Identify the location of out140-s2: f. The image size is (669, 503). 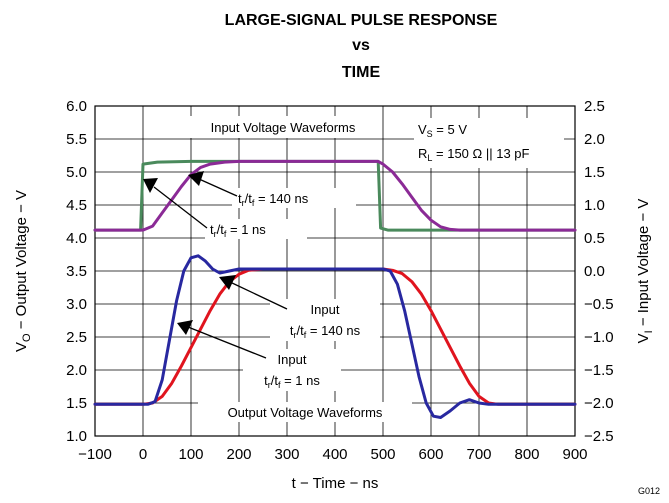
(305, 335).